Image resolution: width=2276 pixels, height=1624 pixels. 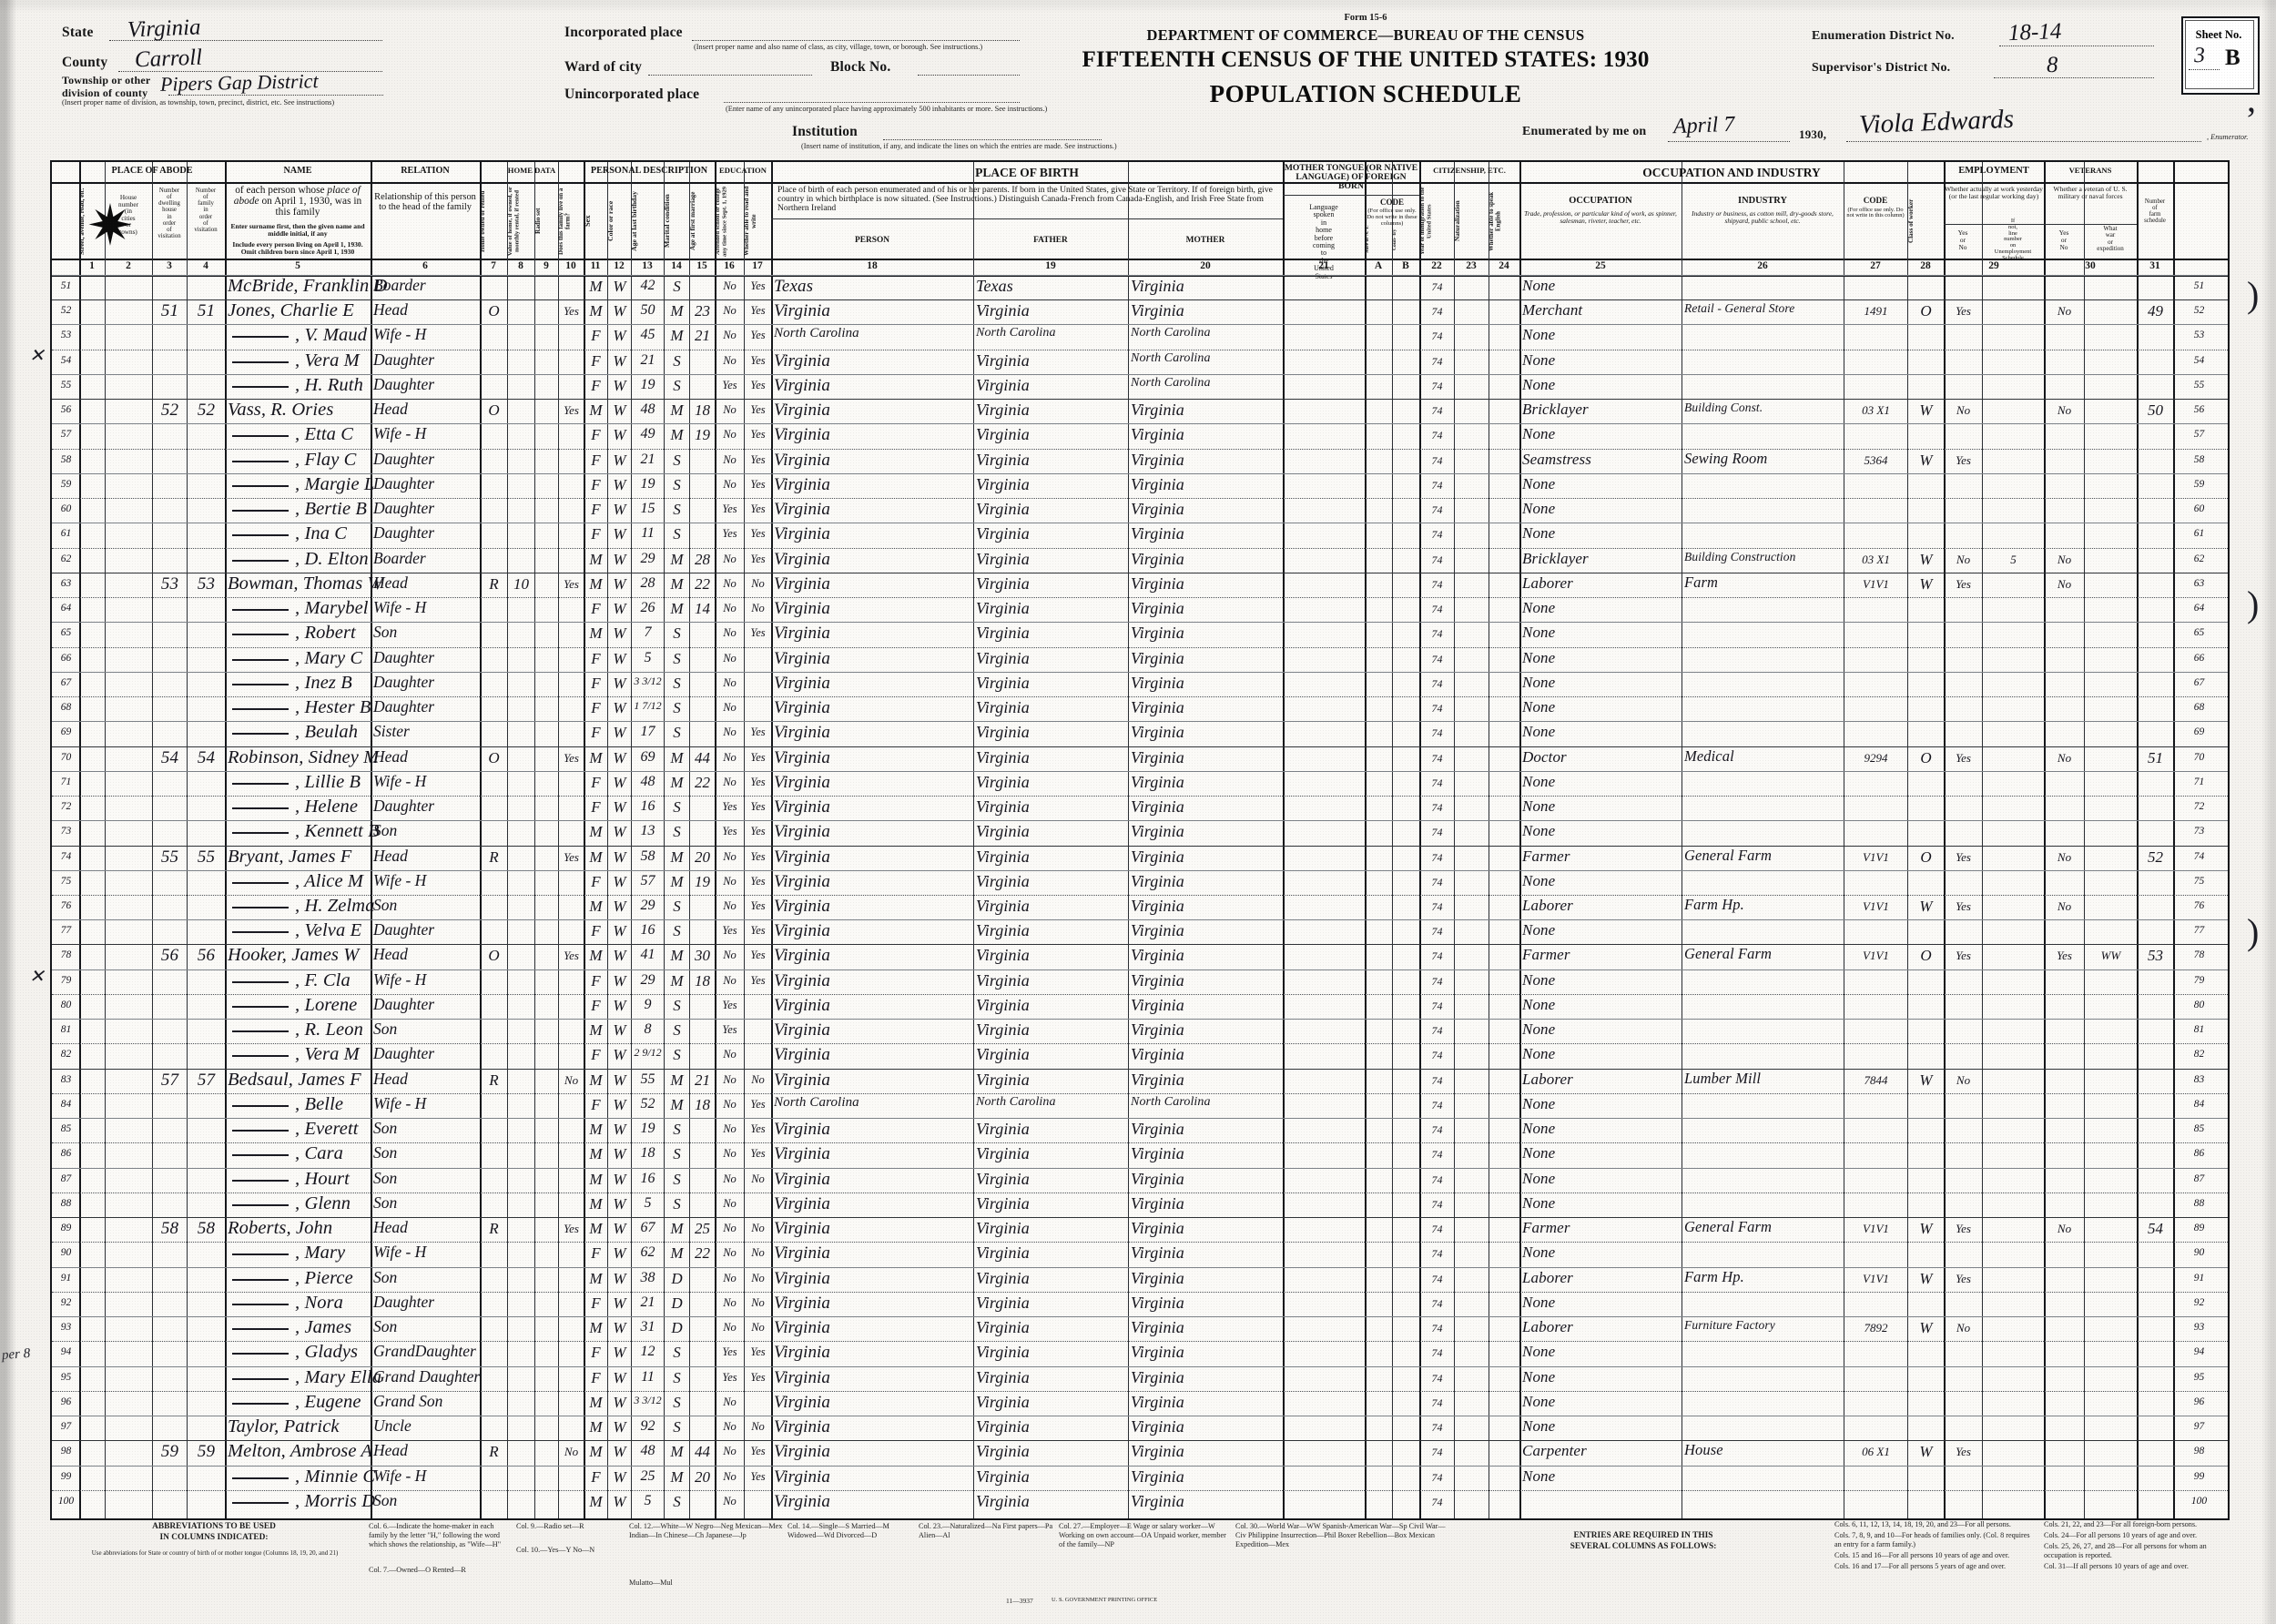 What do you see at coordinates (1437, 1428) in the screenshot?
I see `cell-year-immigration: 74` at bounding box center [1437, 1428].